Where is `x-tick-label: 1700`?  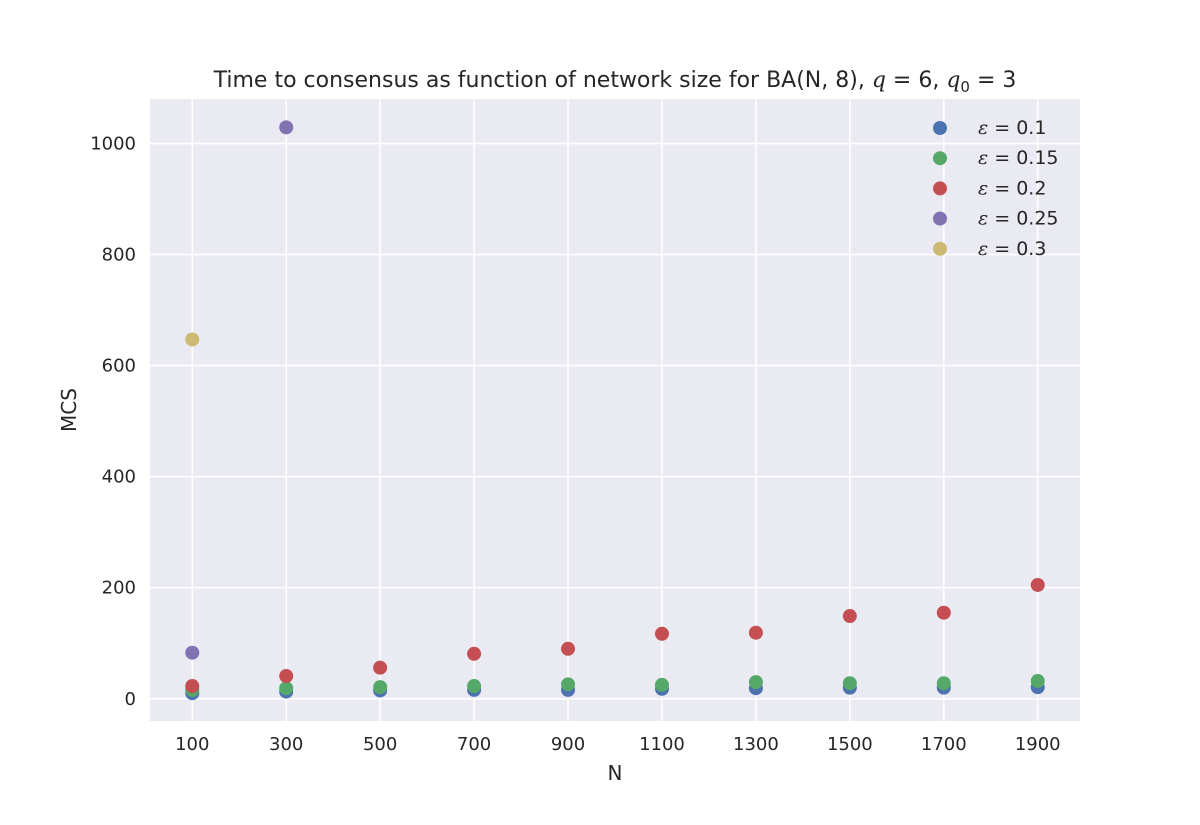 x-tick-label: 1700 is located at coordinates (944, 744).